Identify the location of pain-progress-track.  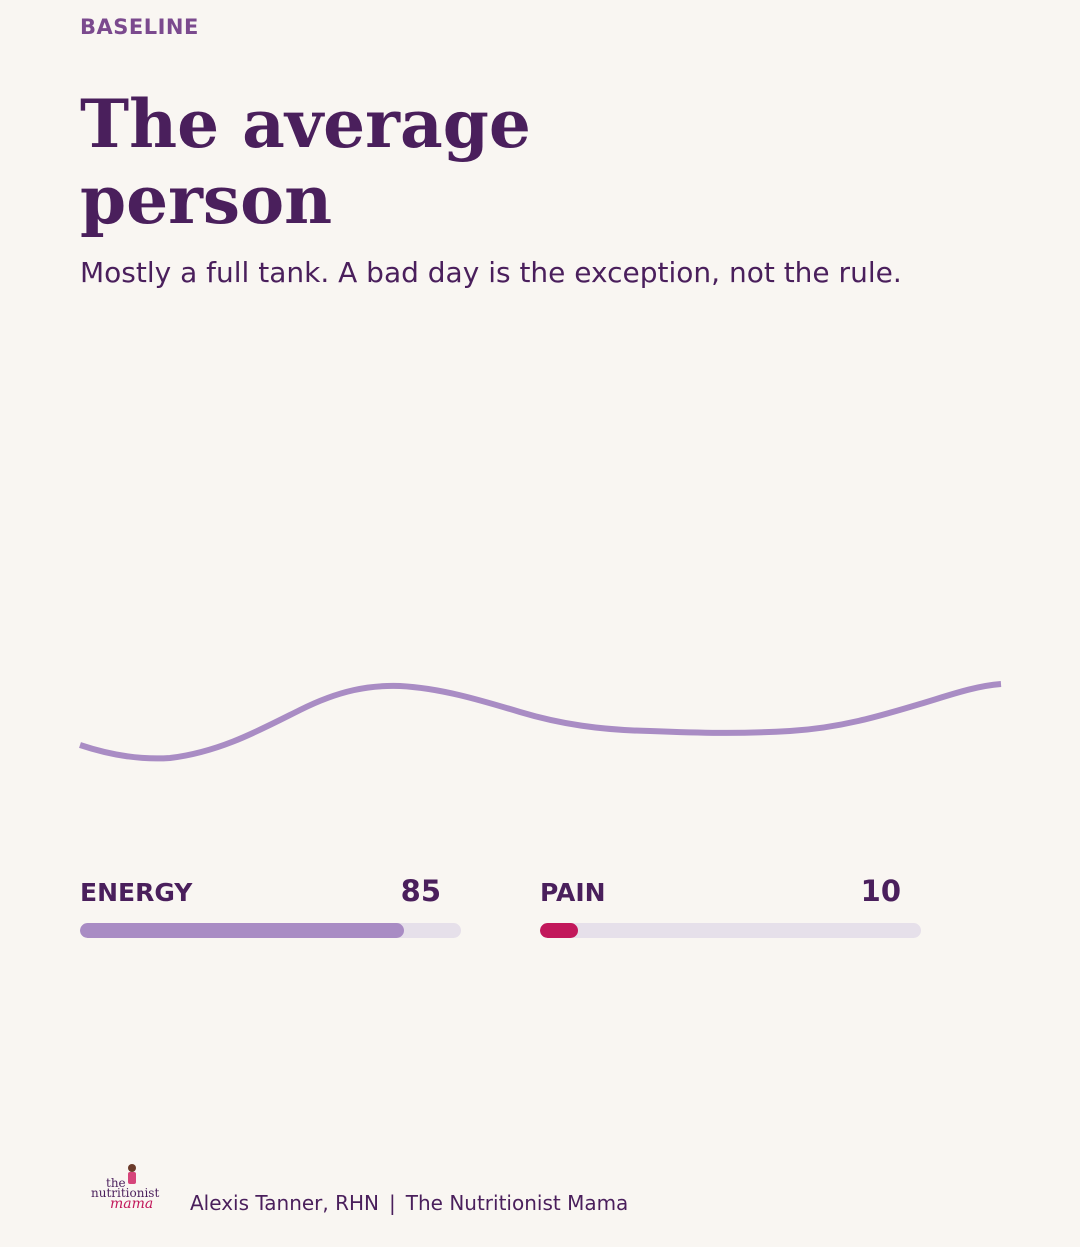
(730, 930).